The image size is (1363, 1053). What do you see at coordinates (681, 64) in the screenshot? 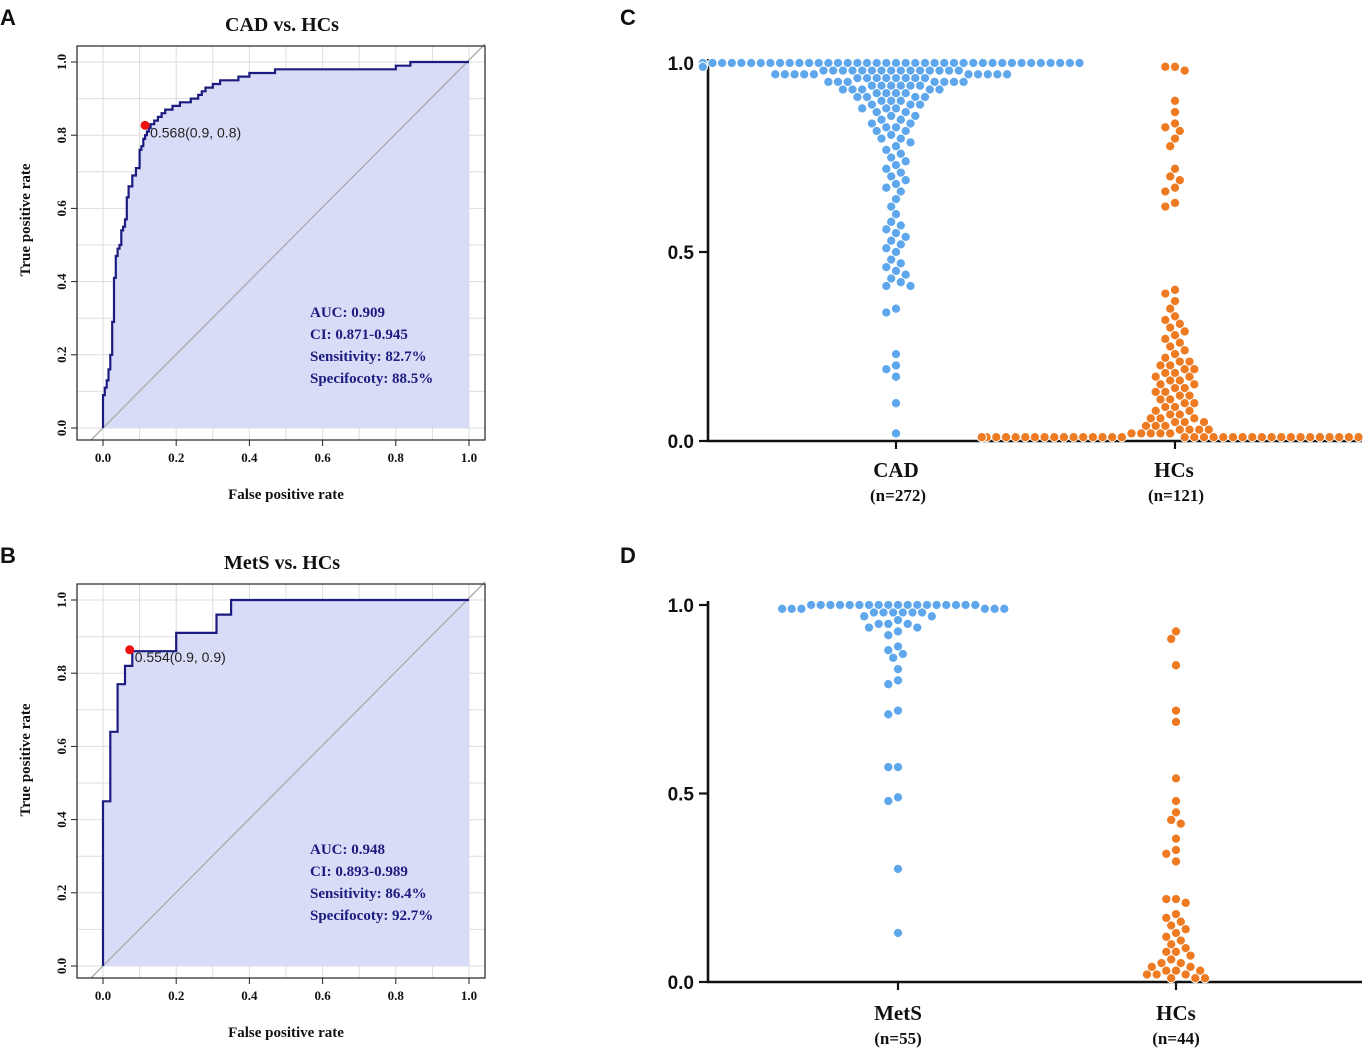
I see `y-tick-label: 1.0` at bounding box center [681, 64].